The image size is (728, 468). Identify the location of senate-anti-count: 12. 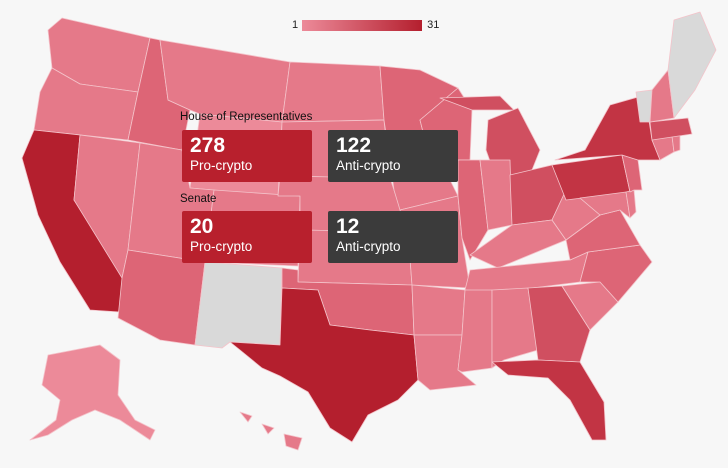
(348, 226).